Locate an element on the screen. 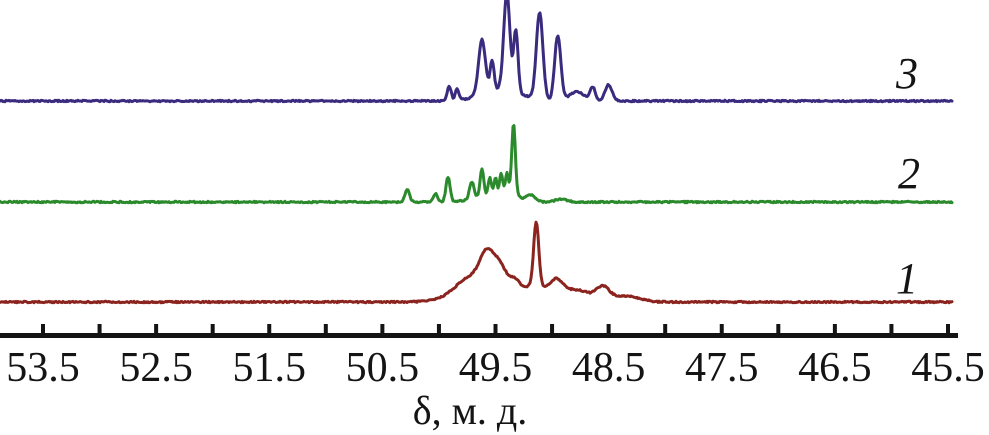  x-tick-label: 46.5 is located at coordinates (835, 368).